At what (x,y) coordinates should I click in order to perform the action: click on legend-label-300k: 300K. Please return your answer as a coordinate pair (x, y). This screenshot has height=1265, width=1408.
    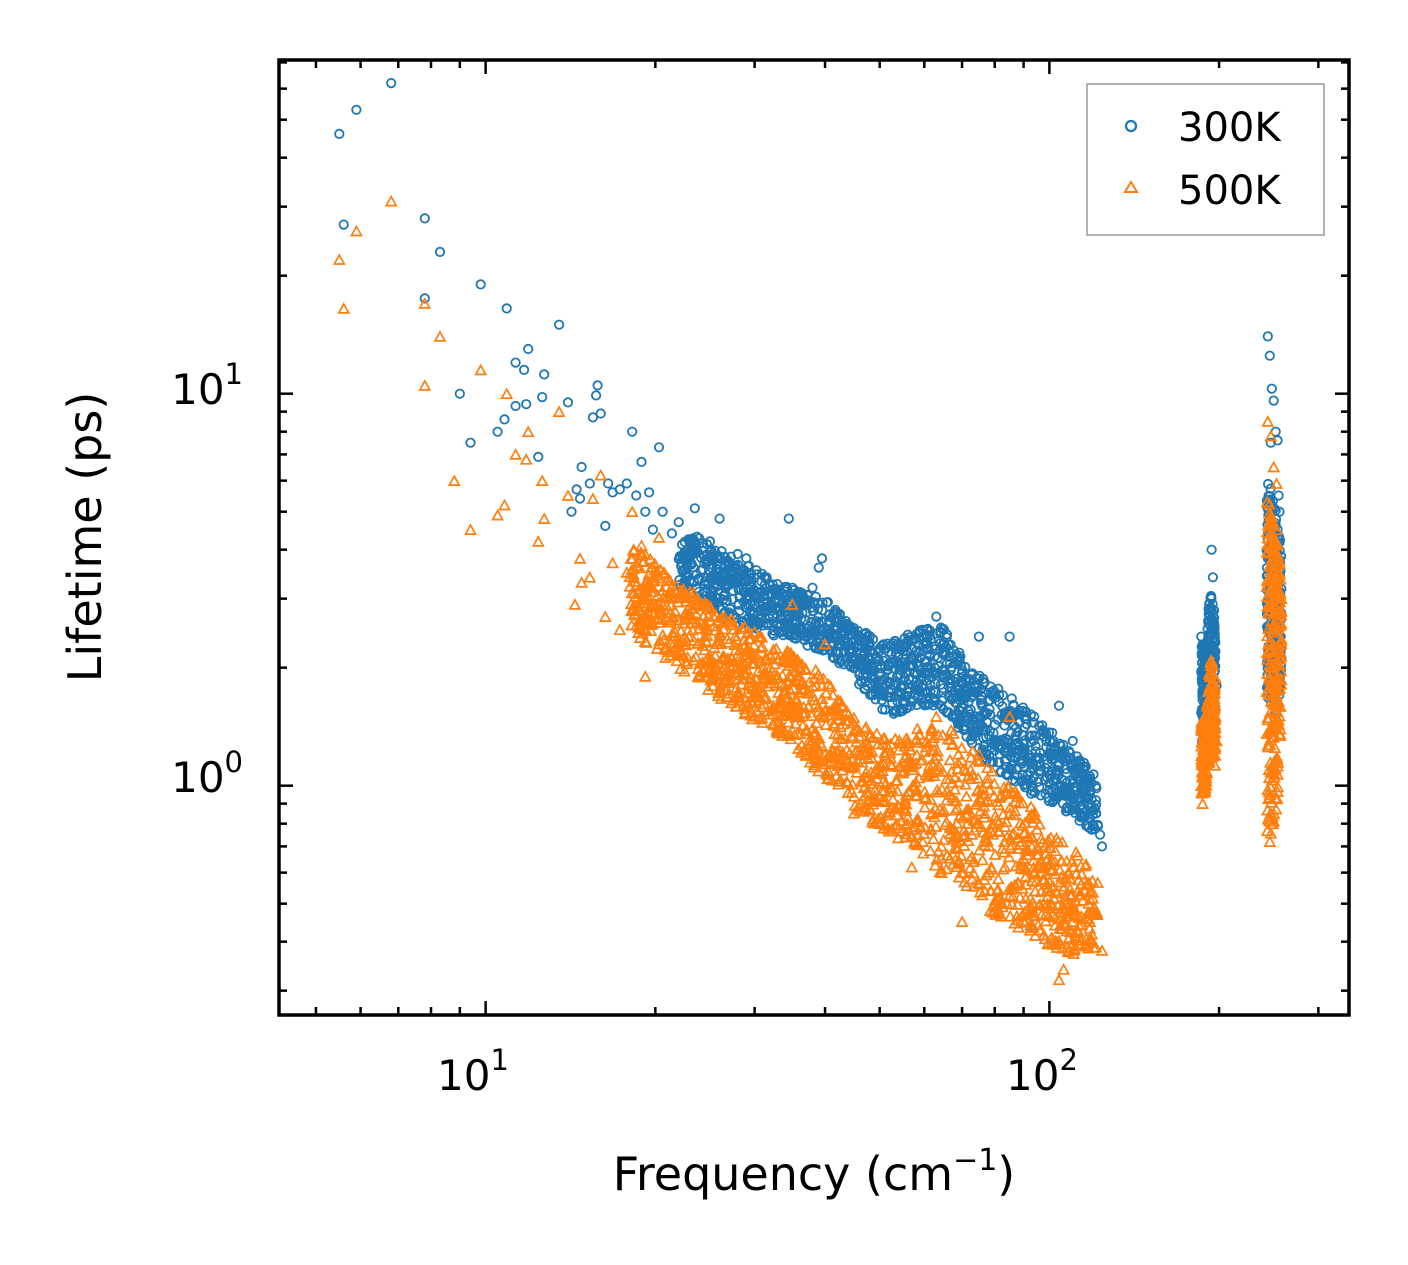
    Looking at the image, I should click on (1230, 128).